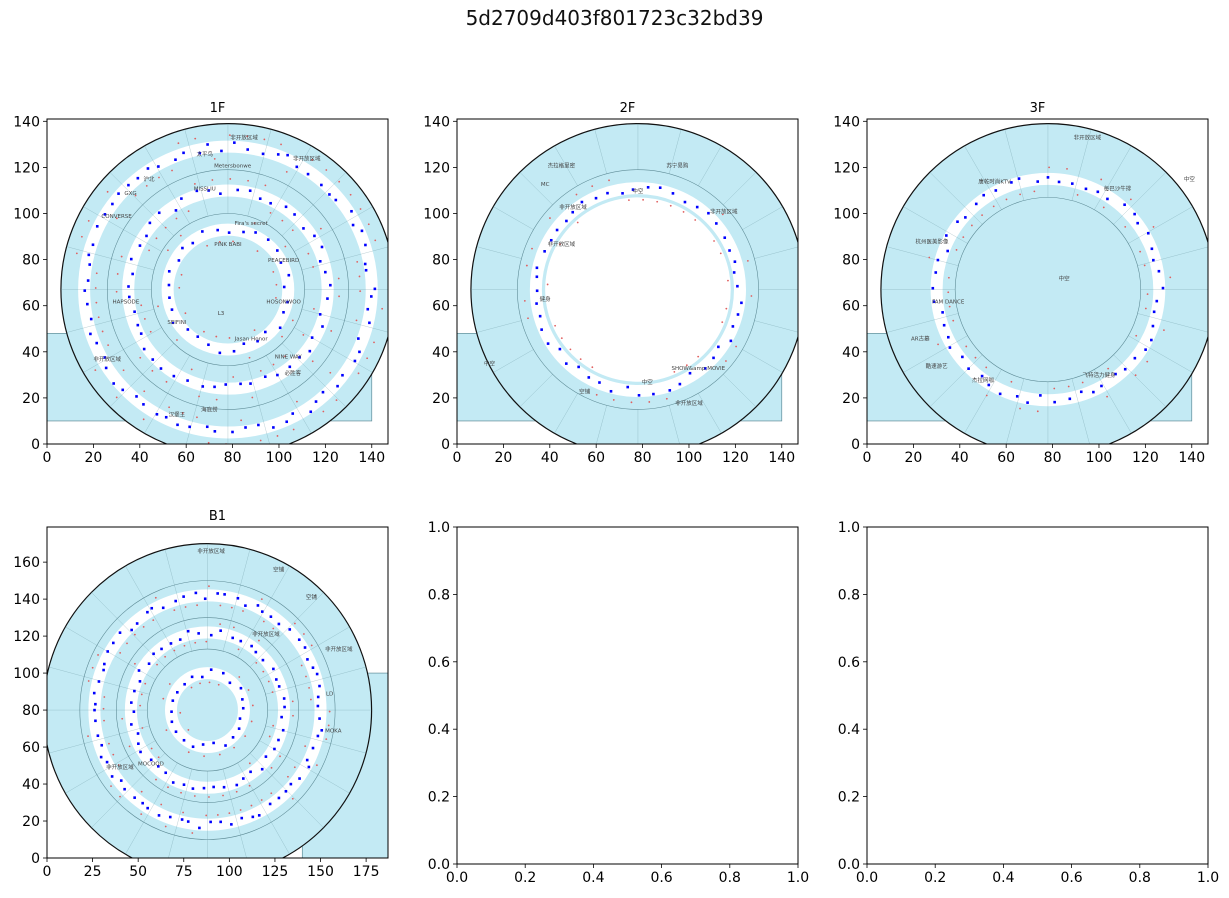 This screenshot has width=1229, height=898. What do you see at coordinates (585, 391) in the screenshot?
I see `store-label: 空铺` at bounding box center [585, 391].